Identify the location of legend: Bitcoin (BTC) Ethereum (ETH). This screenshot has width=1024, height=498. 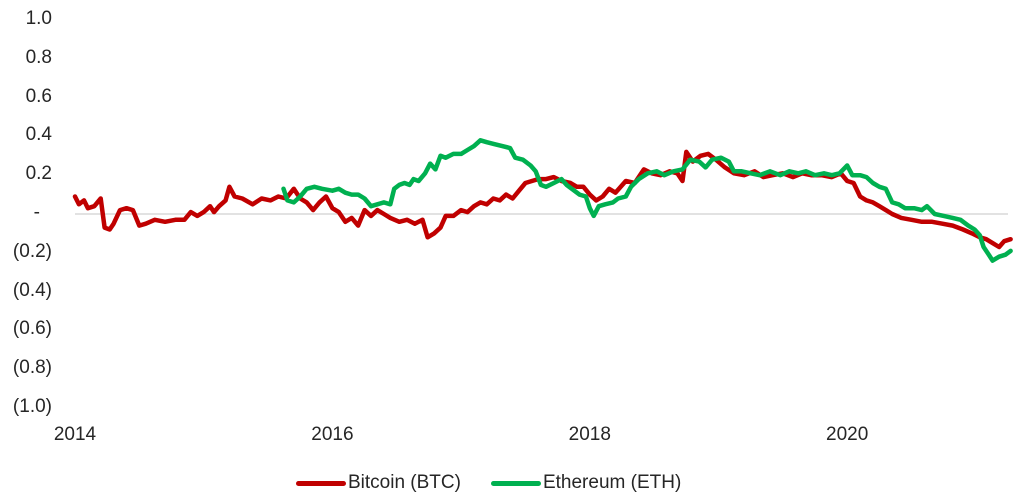
(503, 483).